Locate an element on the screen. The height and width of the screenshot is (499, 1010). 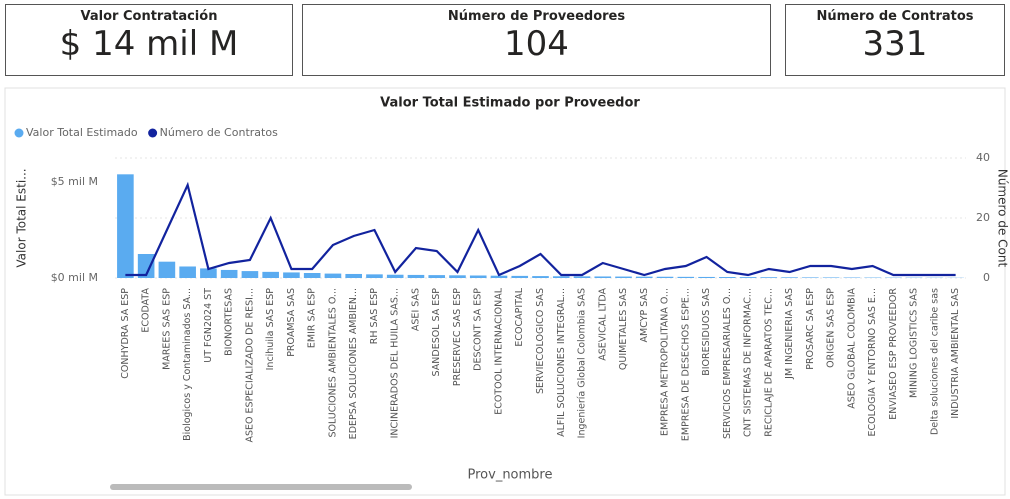
x-tick-label: RH SAS ESP is located at coordinates (374, 316).